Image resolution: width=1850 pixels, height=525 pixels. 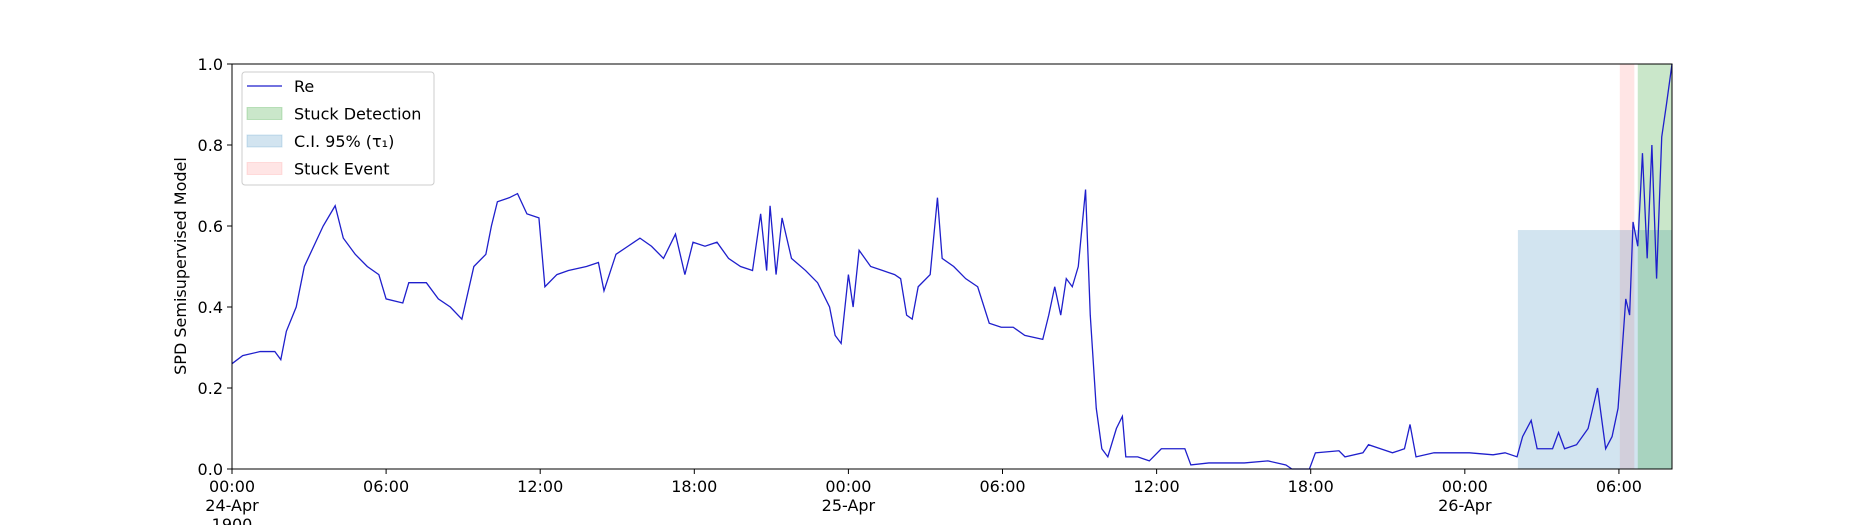 I want to click on y-tick-label: 1.0, so click(x=210, y=64).